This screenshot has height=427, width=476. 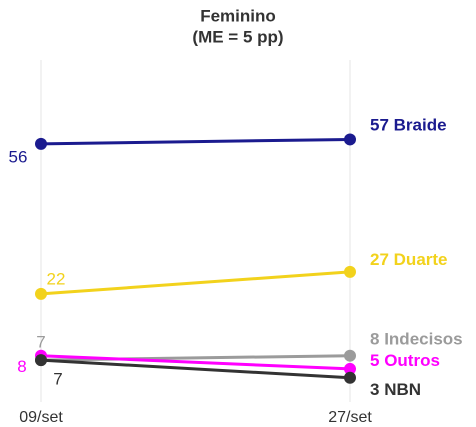 What do you see at coordinates (238, 15) in the screenshot?
I see `chart-title: Feminino` at bounding box center [238, 15].